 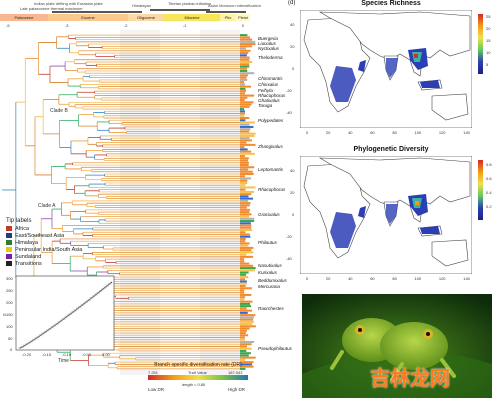 What do you see at coordinates (292, 24) in the screenshot?
I see `richness-ytick: 40` at bounding box center [292, 24].